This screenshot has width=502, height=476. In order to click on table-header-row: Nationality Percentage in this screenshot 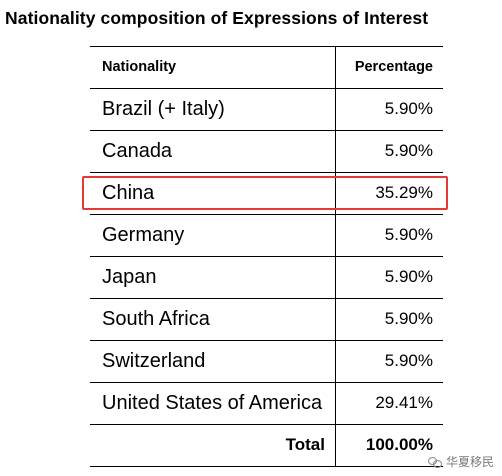, I will do `click(266, 67)`.